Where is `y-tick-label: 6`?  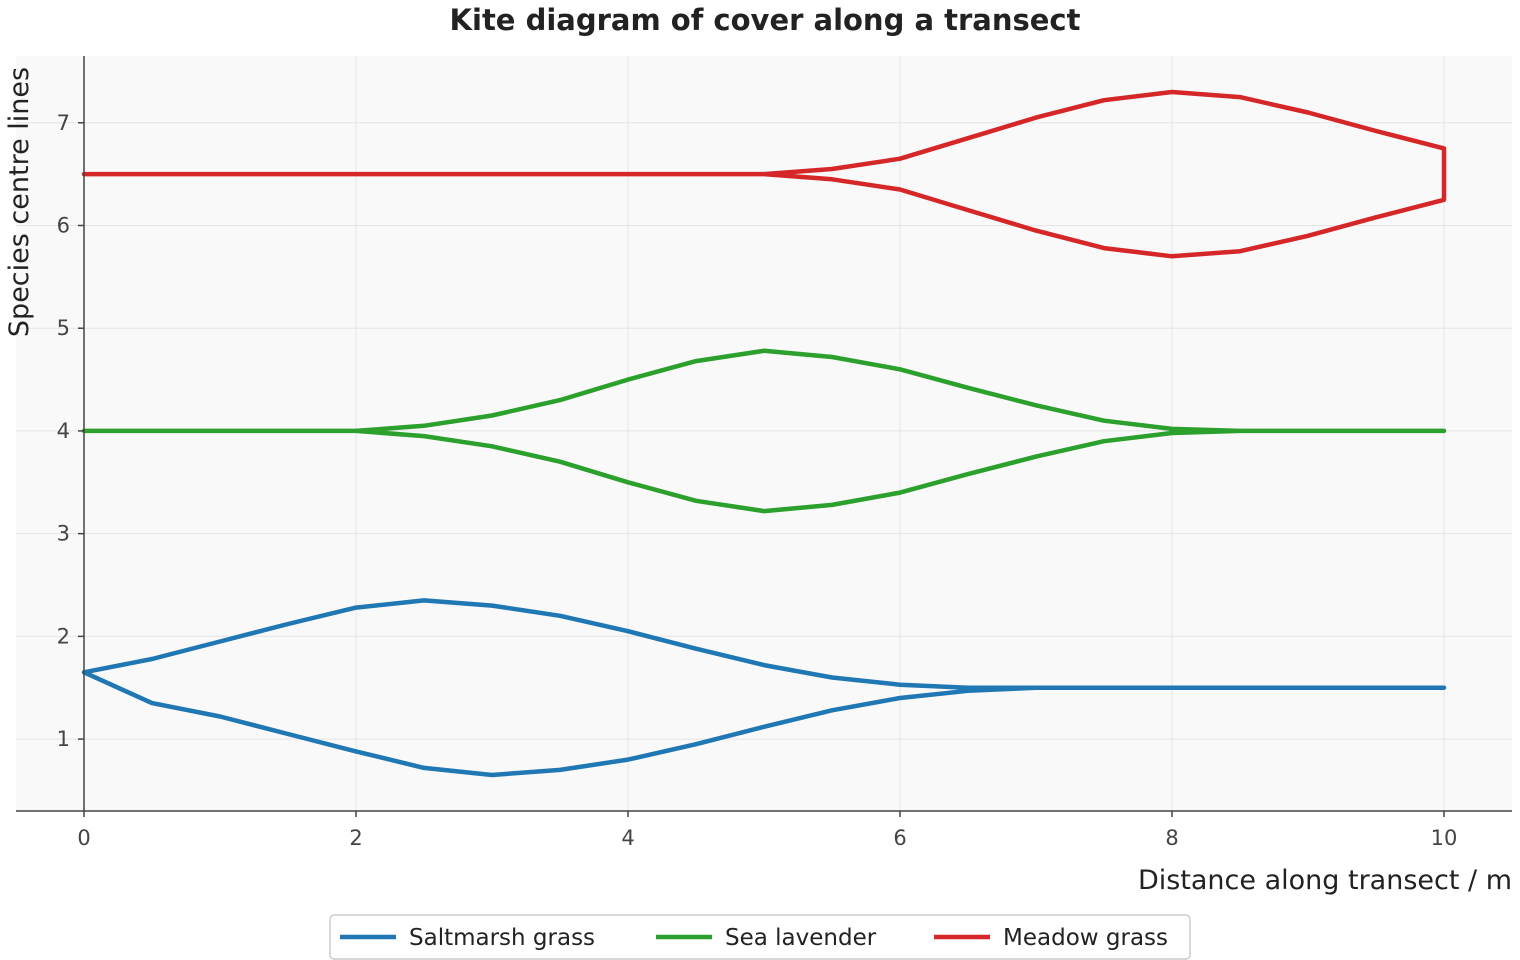 y-tick-label: 6 is located at coordinates (63, 225).